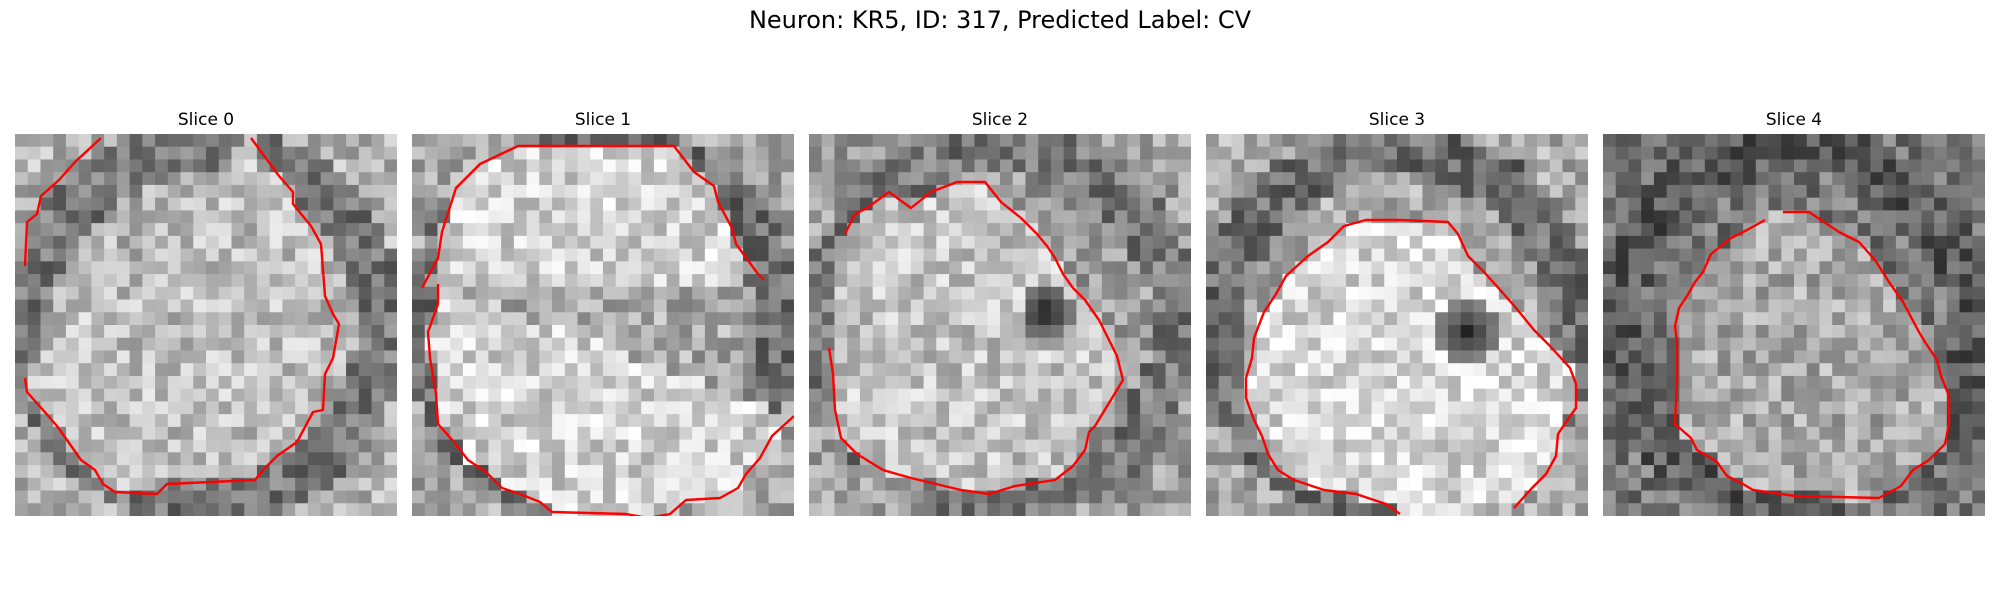  I want to click on slice-title: Slice 3, so click(1397, 120).